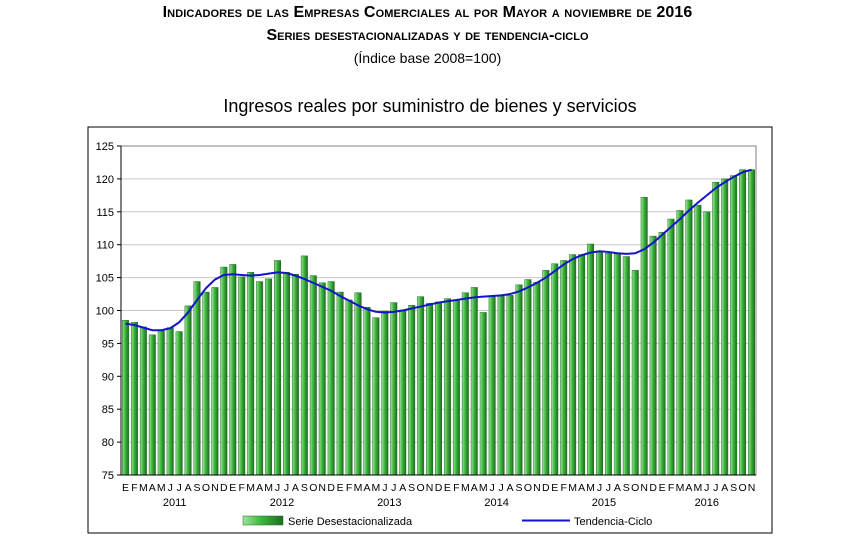 The image size is (855, 545). What do you see at coordinates (263, 520) in the screenshot?
I see `legend-swatch-bar` at bounding box center [263, 520].